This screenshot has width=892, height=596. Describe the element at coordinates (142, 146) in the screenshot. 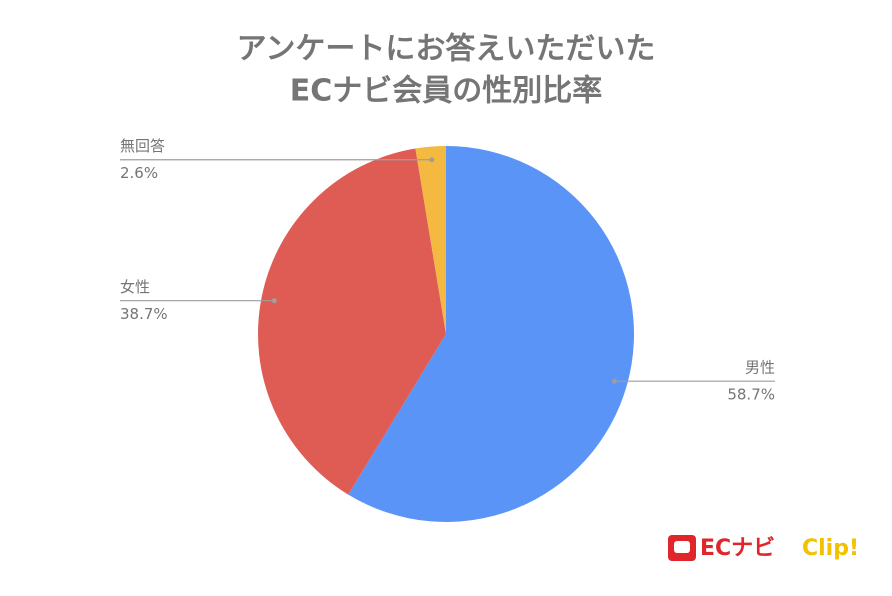

I see `slice-label: 無回答` at that location.